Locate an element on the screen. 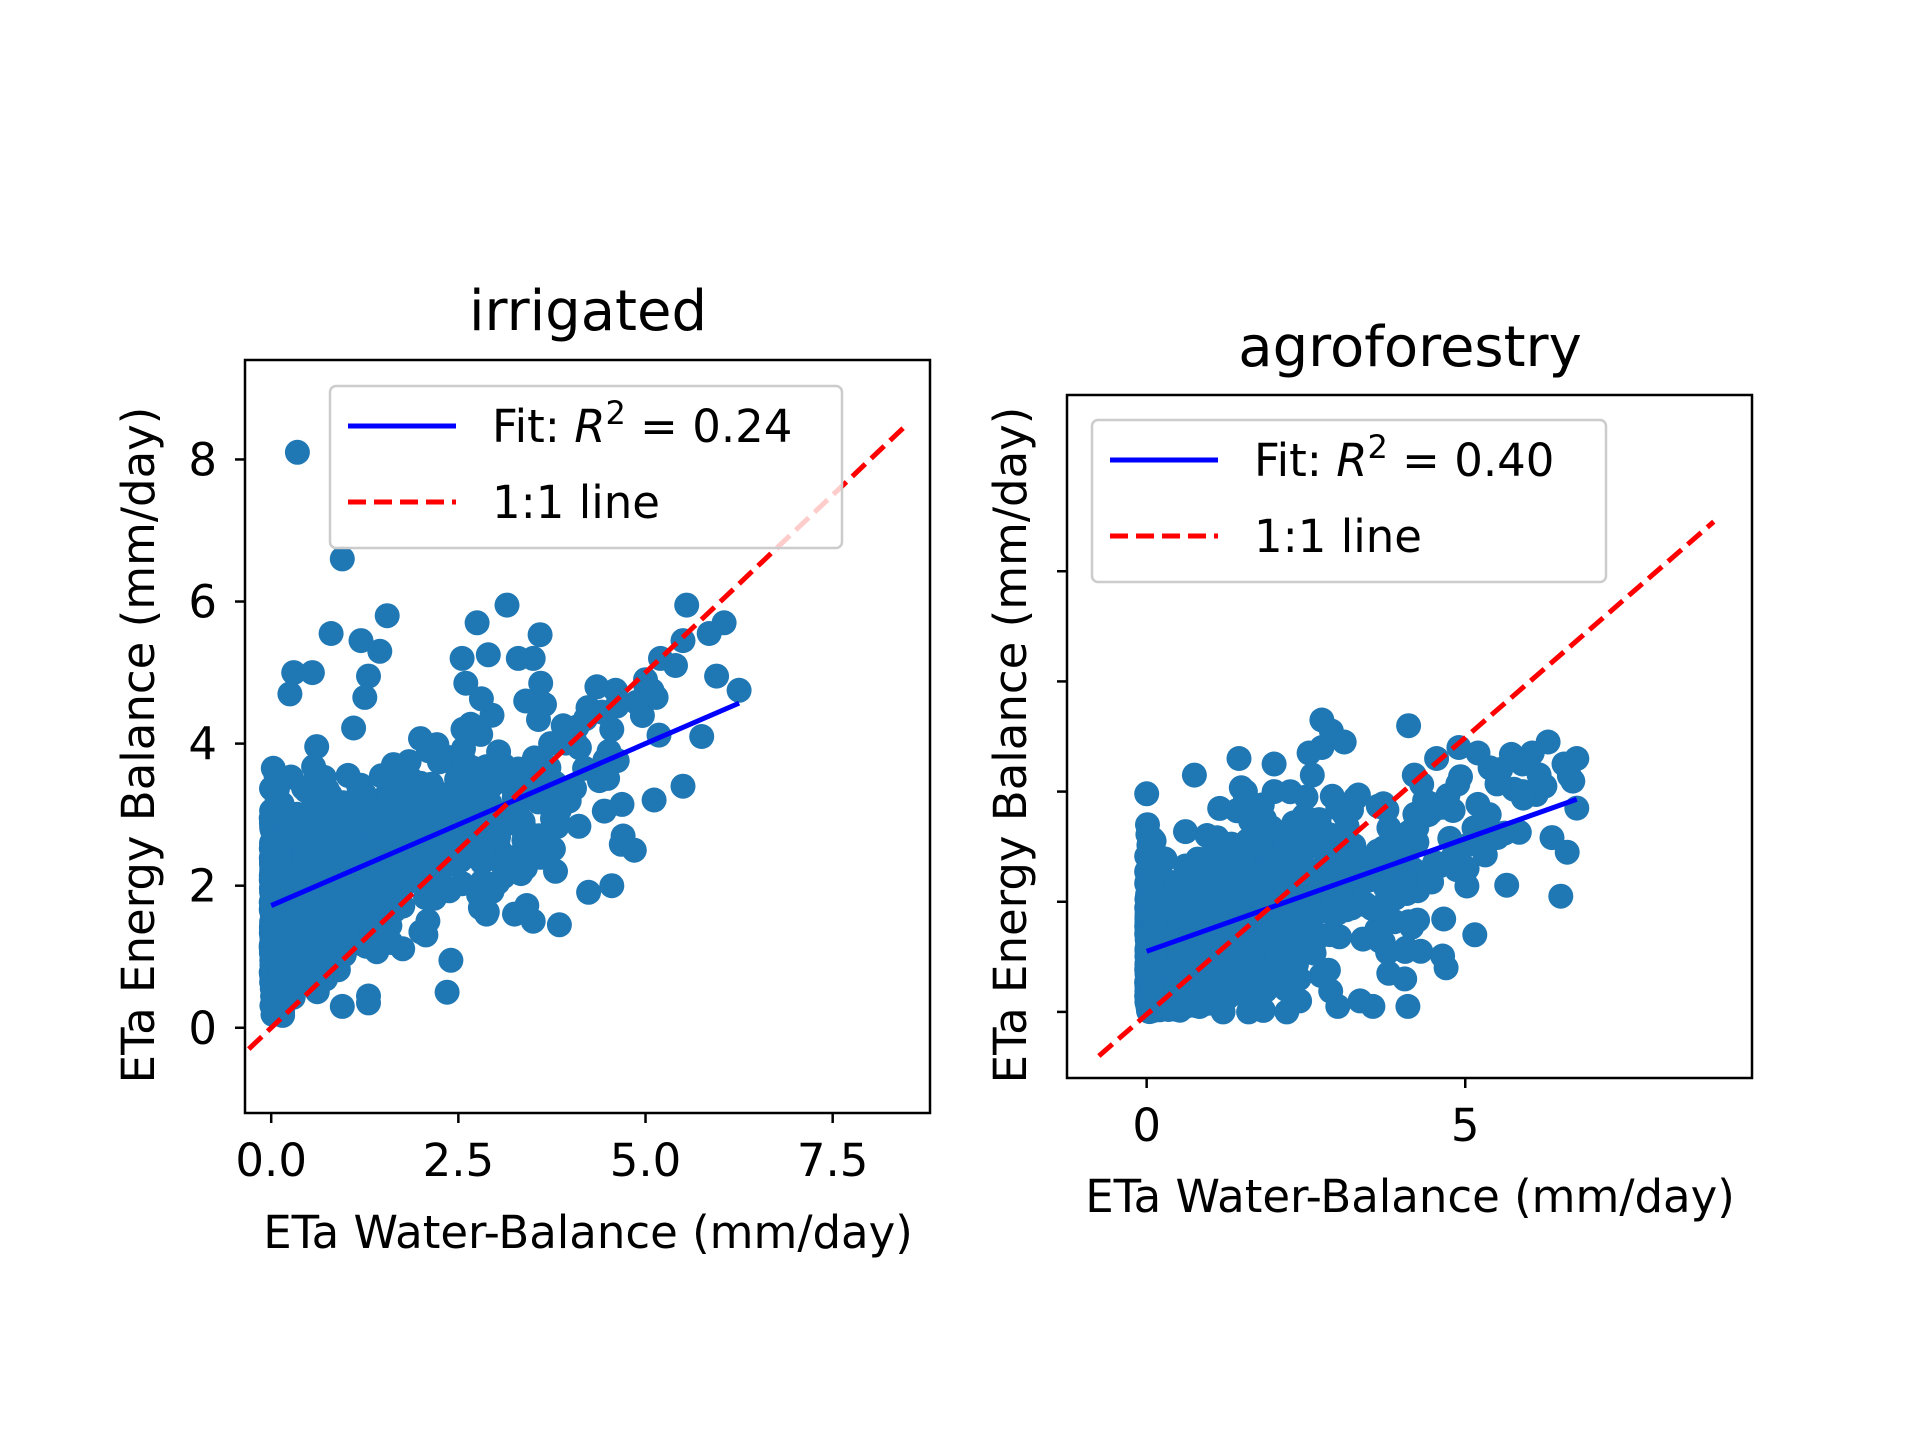 Image resolution: width=1920 pixels, height=1440 pixels. y-axis-label: ETa Energy Balance (mm/day) is located at coordinates (138, 745).